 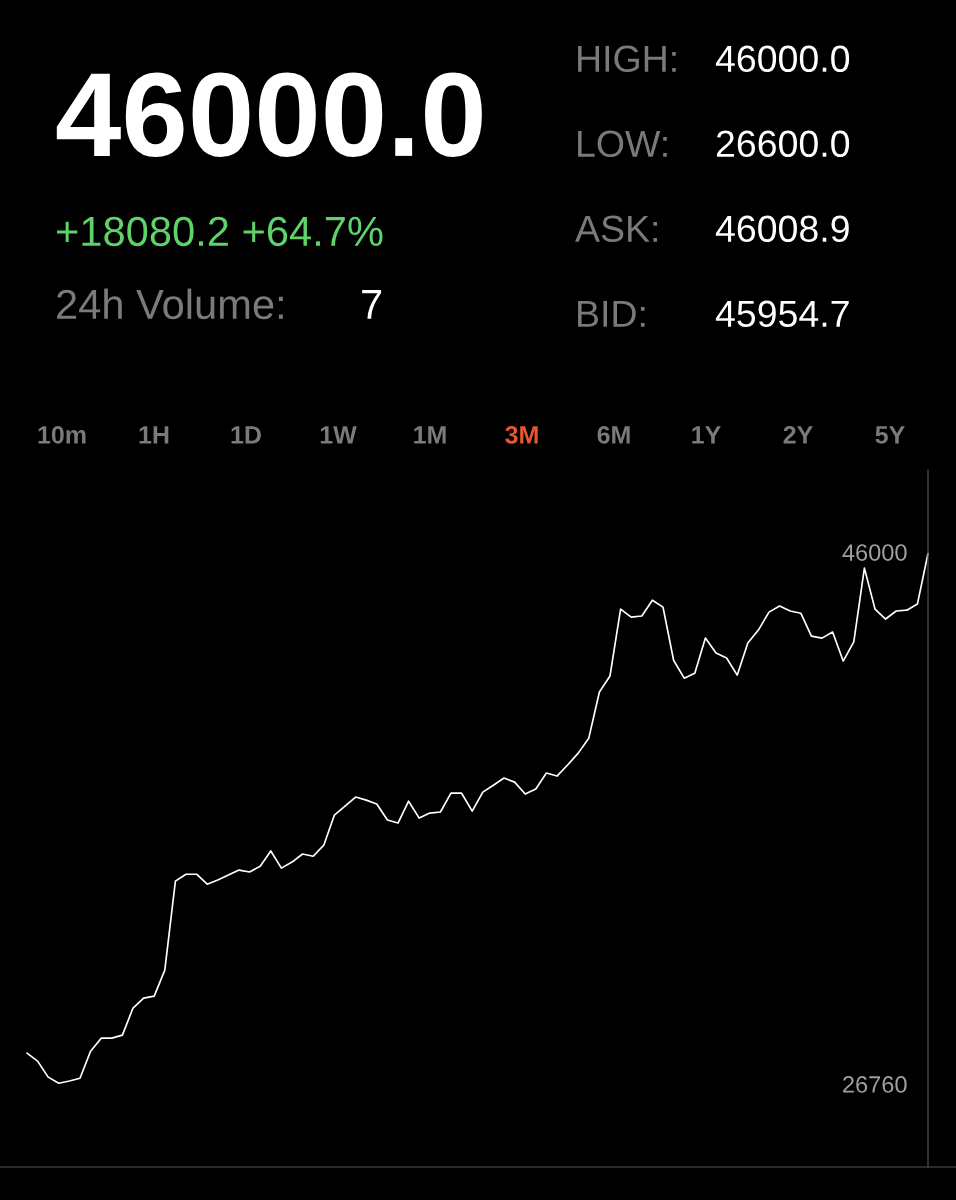 I want to click on chart-title: 46000.0, so click(x=269, y=115).